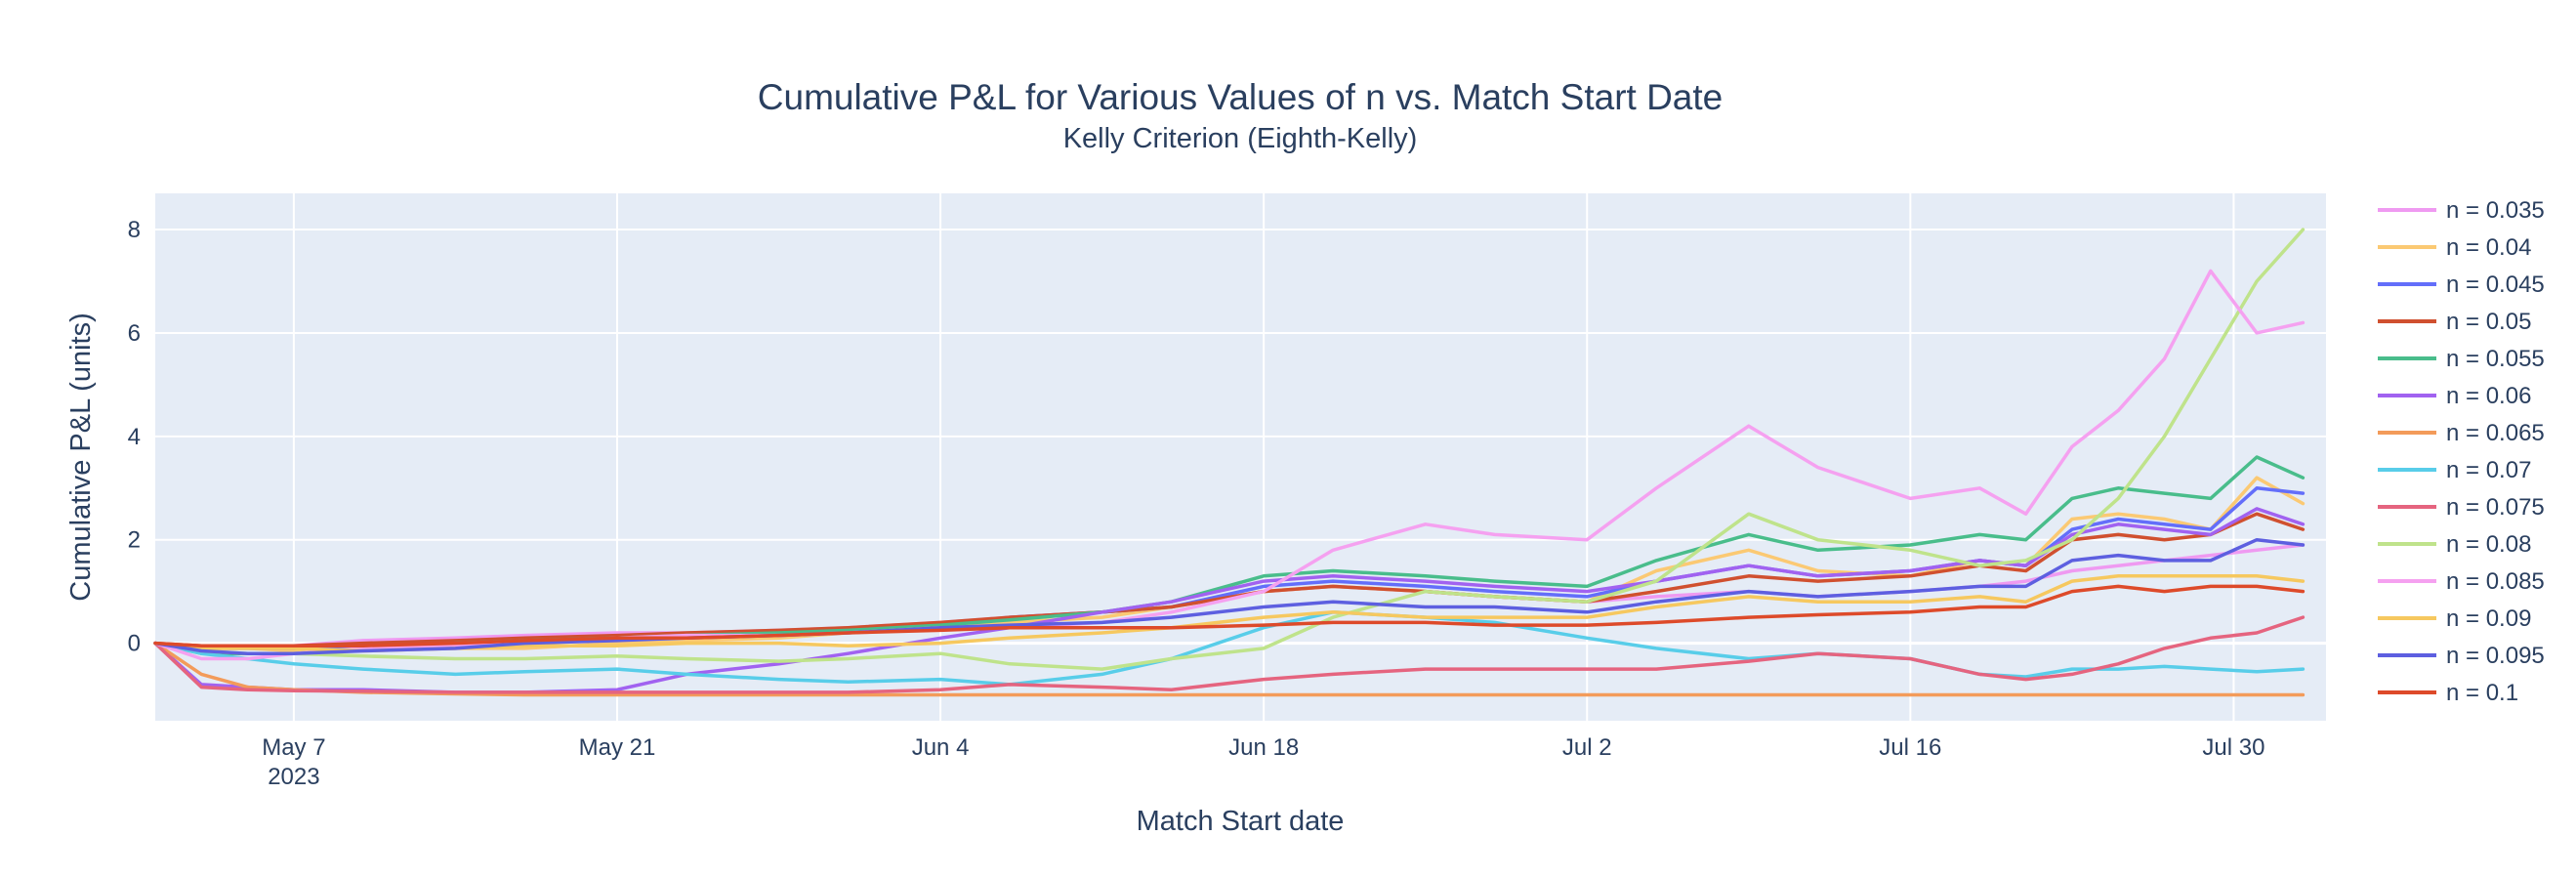 This screenshot has height=877, width=2576. I want to click on legend-label: n = 0.04, so click(2488, 247).